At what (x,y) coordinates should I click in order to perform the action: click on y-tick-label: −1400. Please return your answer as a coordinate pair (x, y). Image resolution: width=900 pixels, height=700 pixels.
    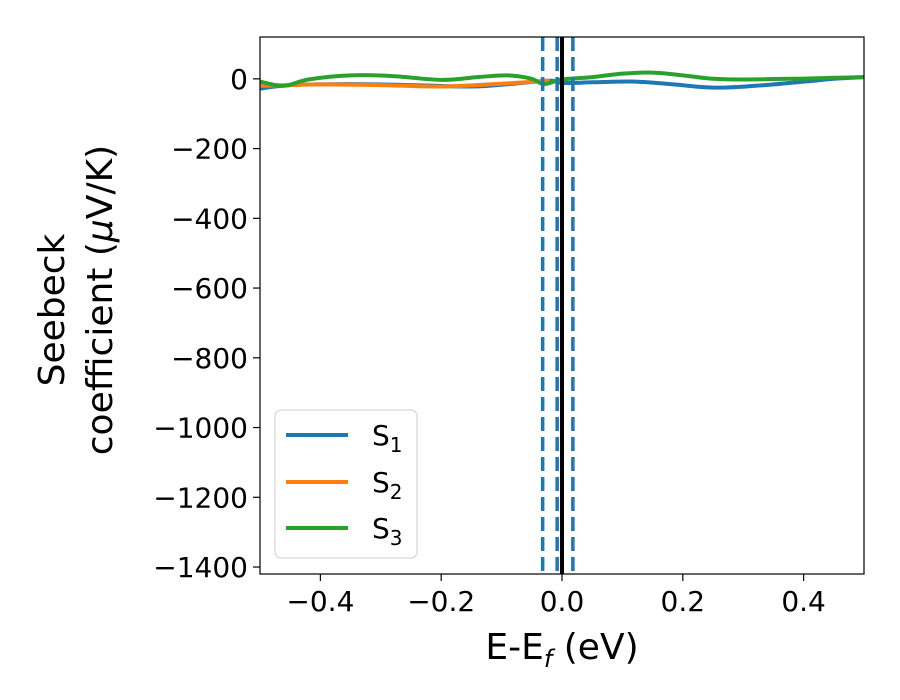
    Looking at the image, I should click on (200, 567).